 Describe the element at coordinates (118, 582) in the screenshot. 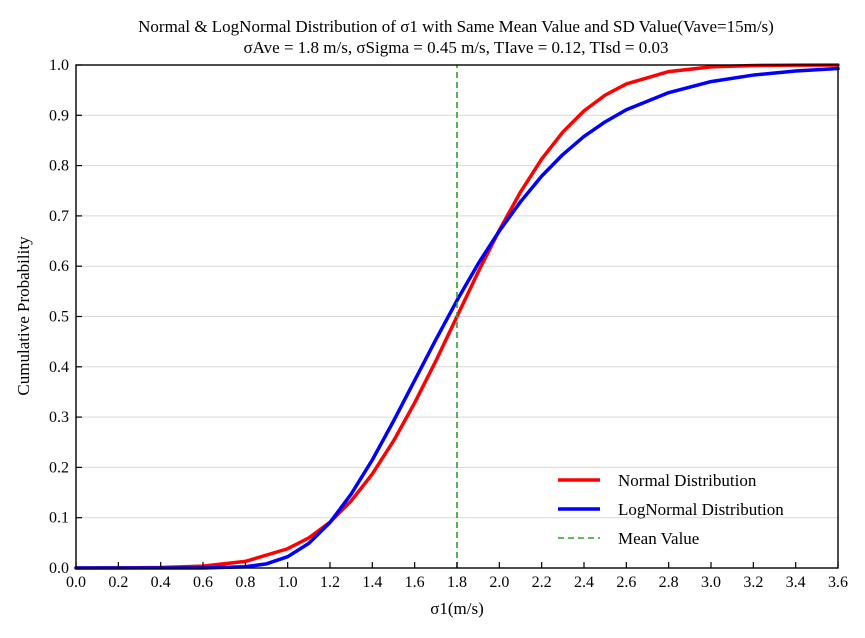

I see `x-tick-label: 0.2` at that location.